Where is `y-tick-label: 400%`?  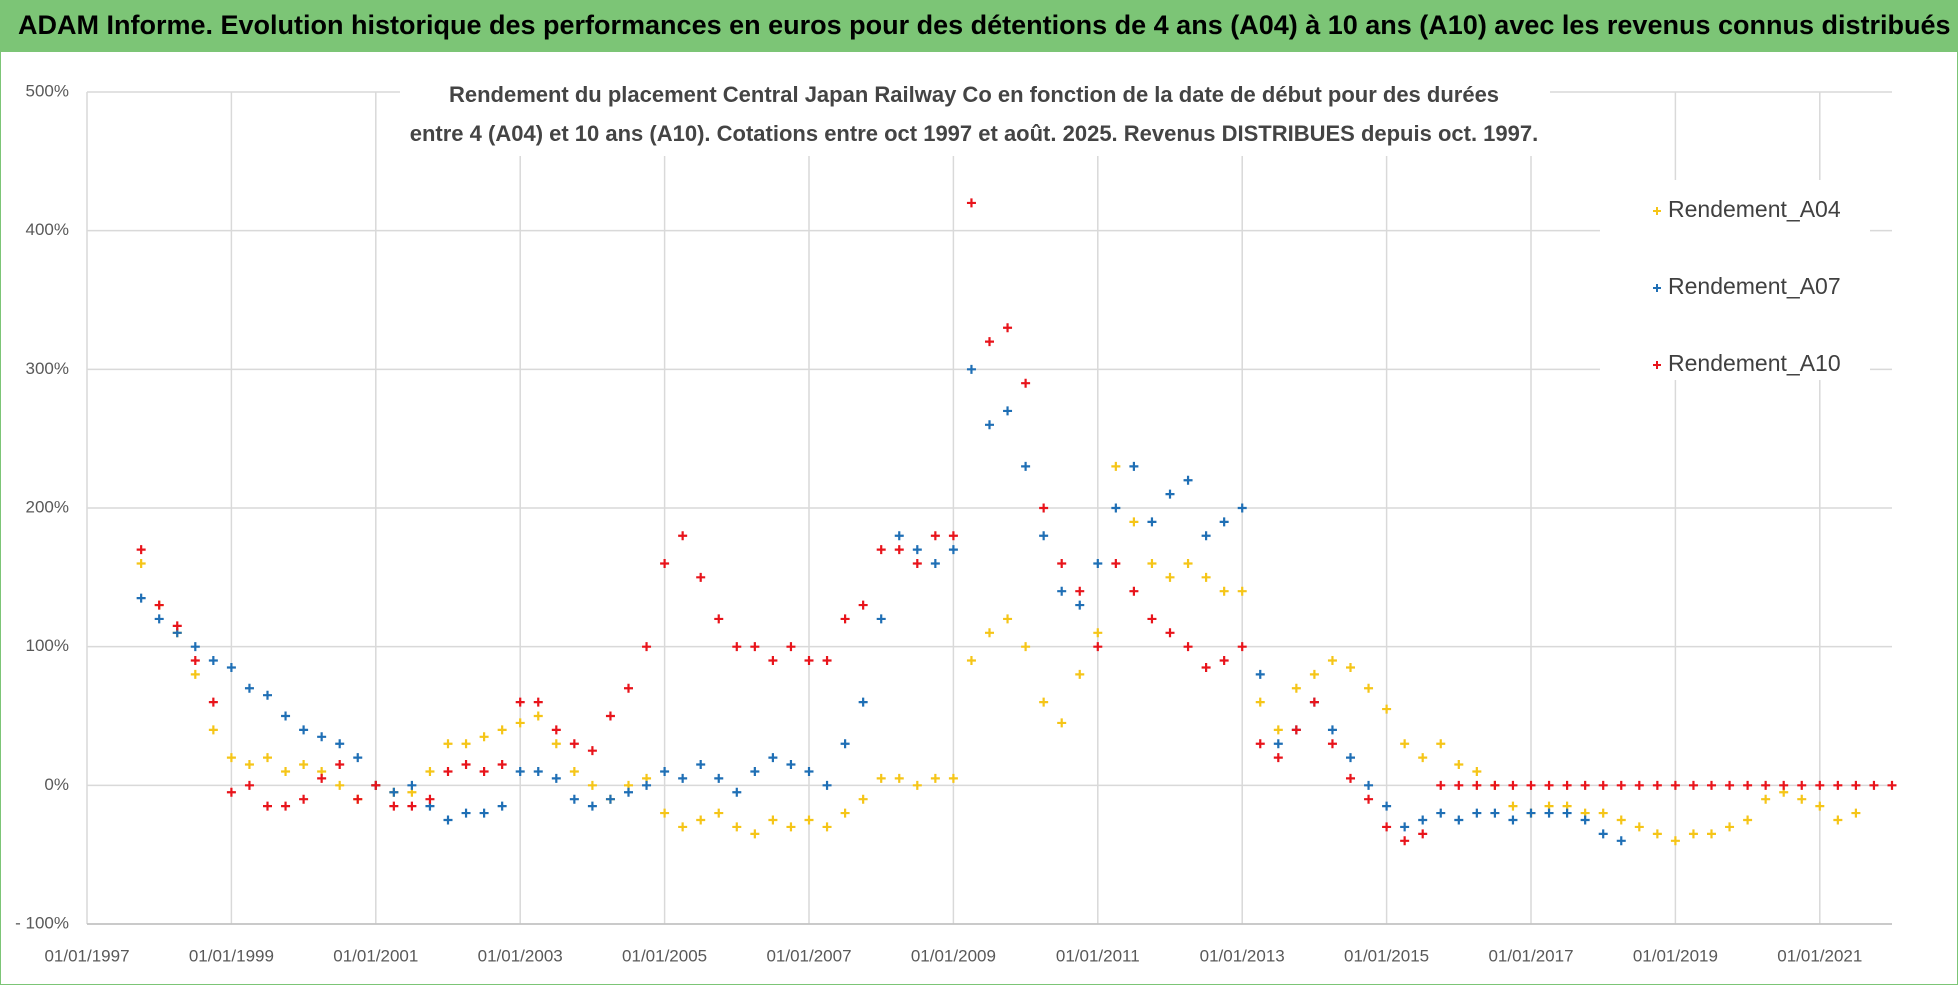
y-tick-label: 400% is located at coordinates (47, 229).